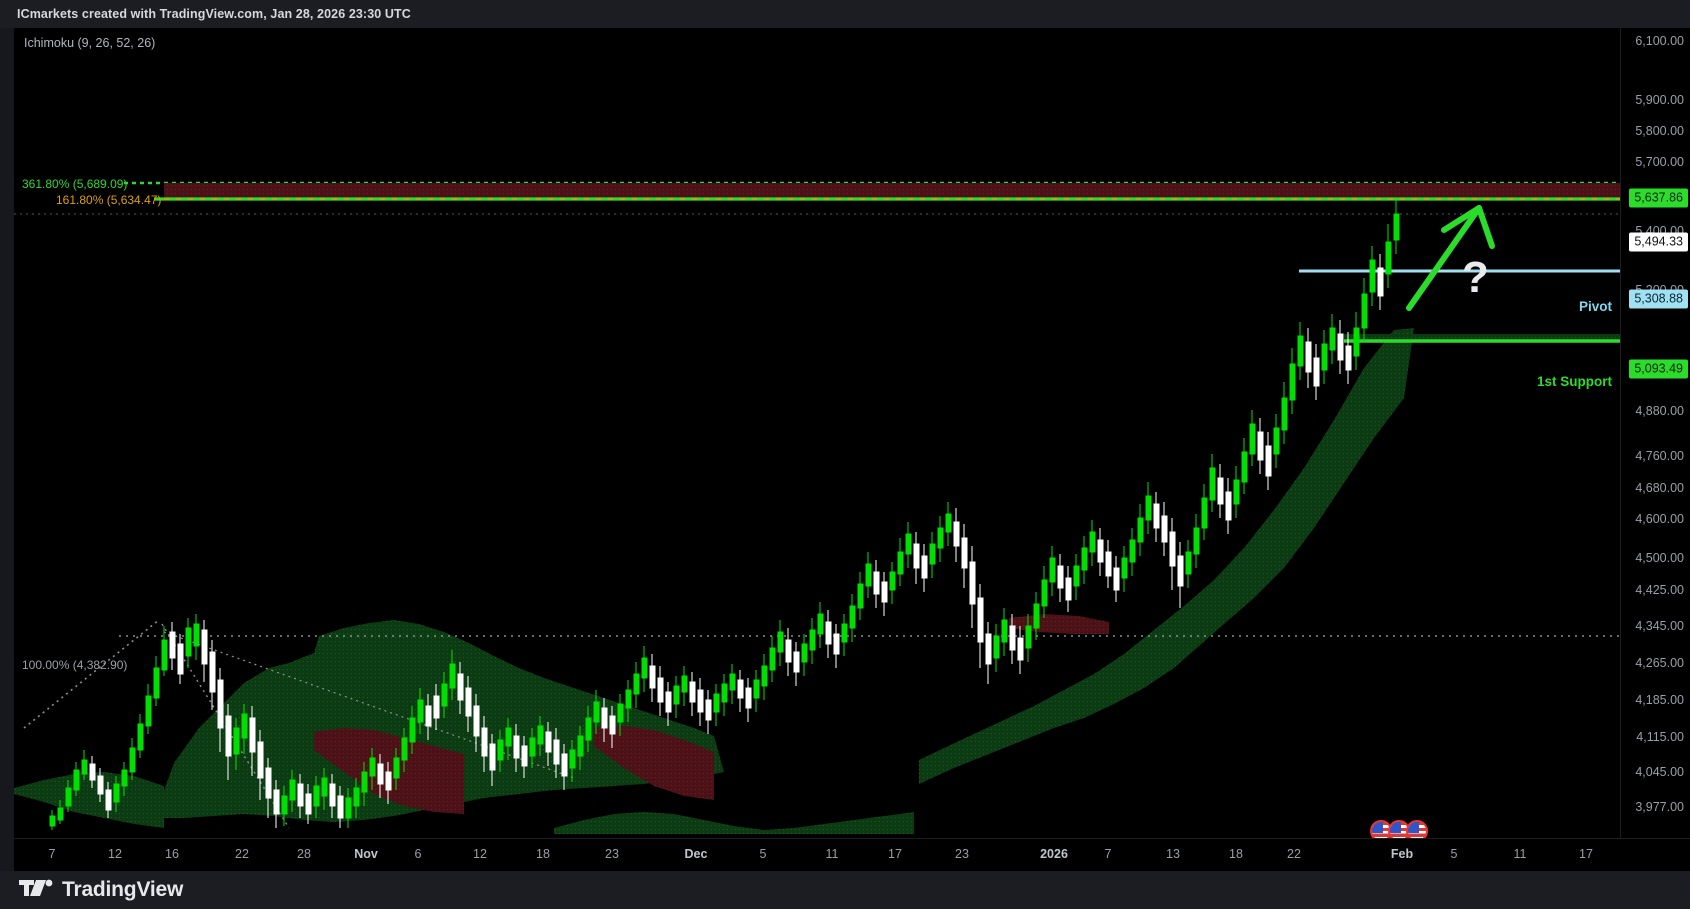 The image size is (1690, 909). I want to click on pivot-price-pill: 5,308.88, so click(1658, 299).